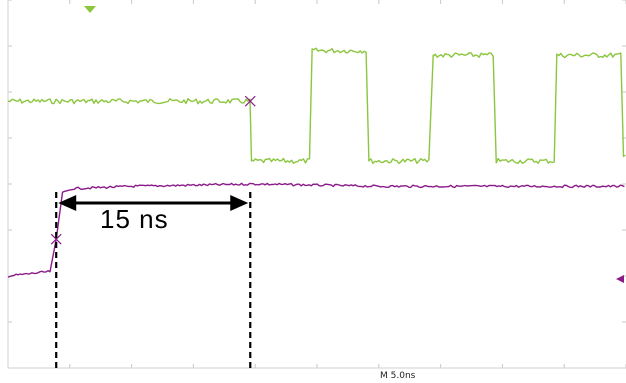 The image size is (626, 383). Describe the element at coordinates (67, 203) in the screenshot. I see `arrow-head-left` at that location.